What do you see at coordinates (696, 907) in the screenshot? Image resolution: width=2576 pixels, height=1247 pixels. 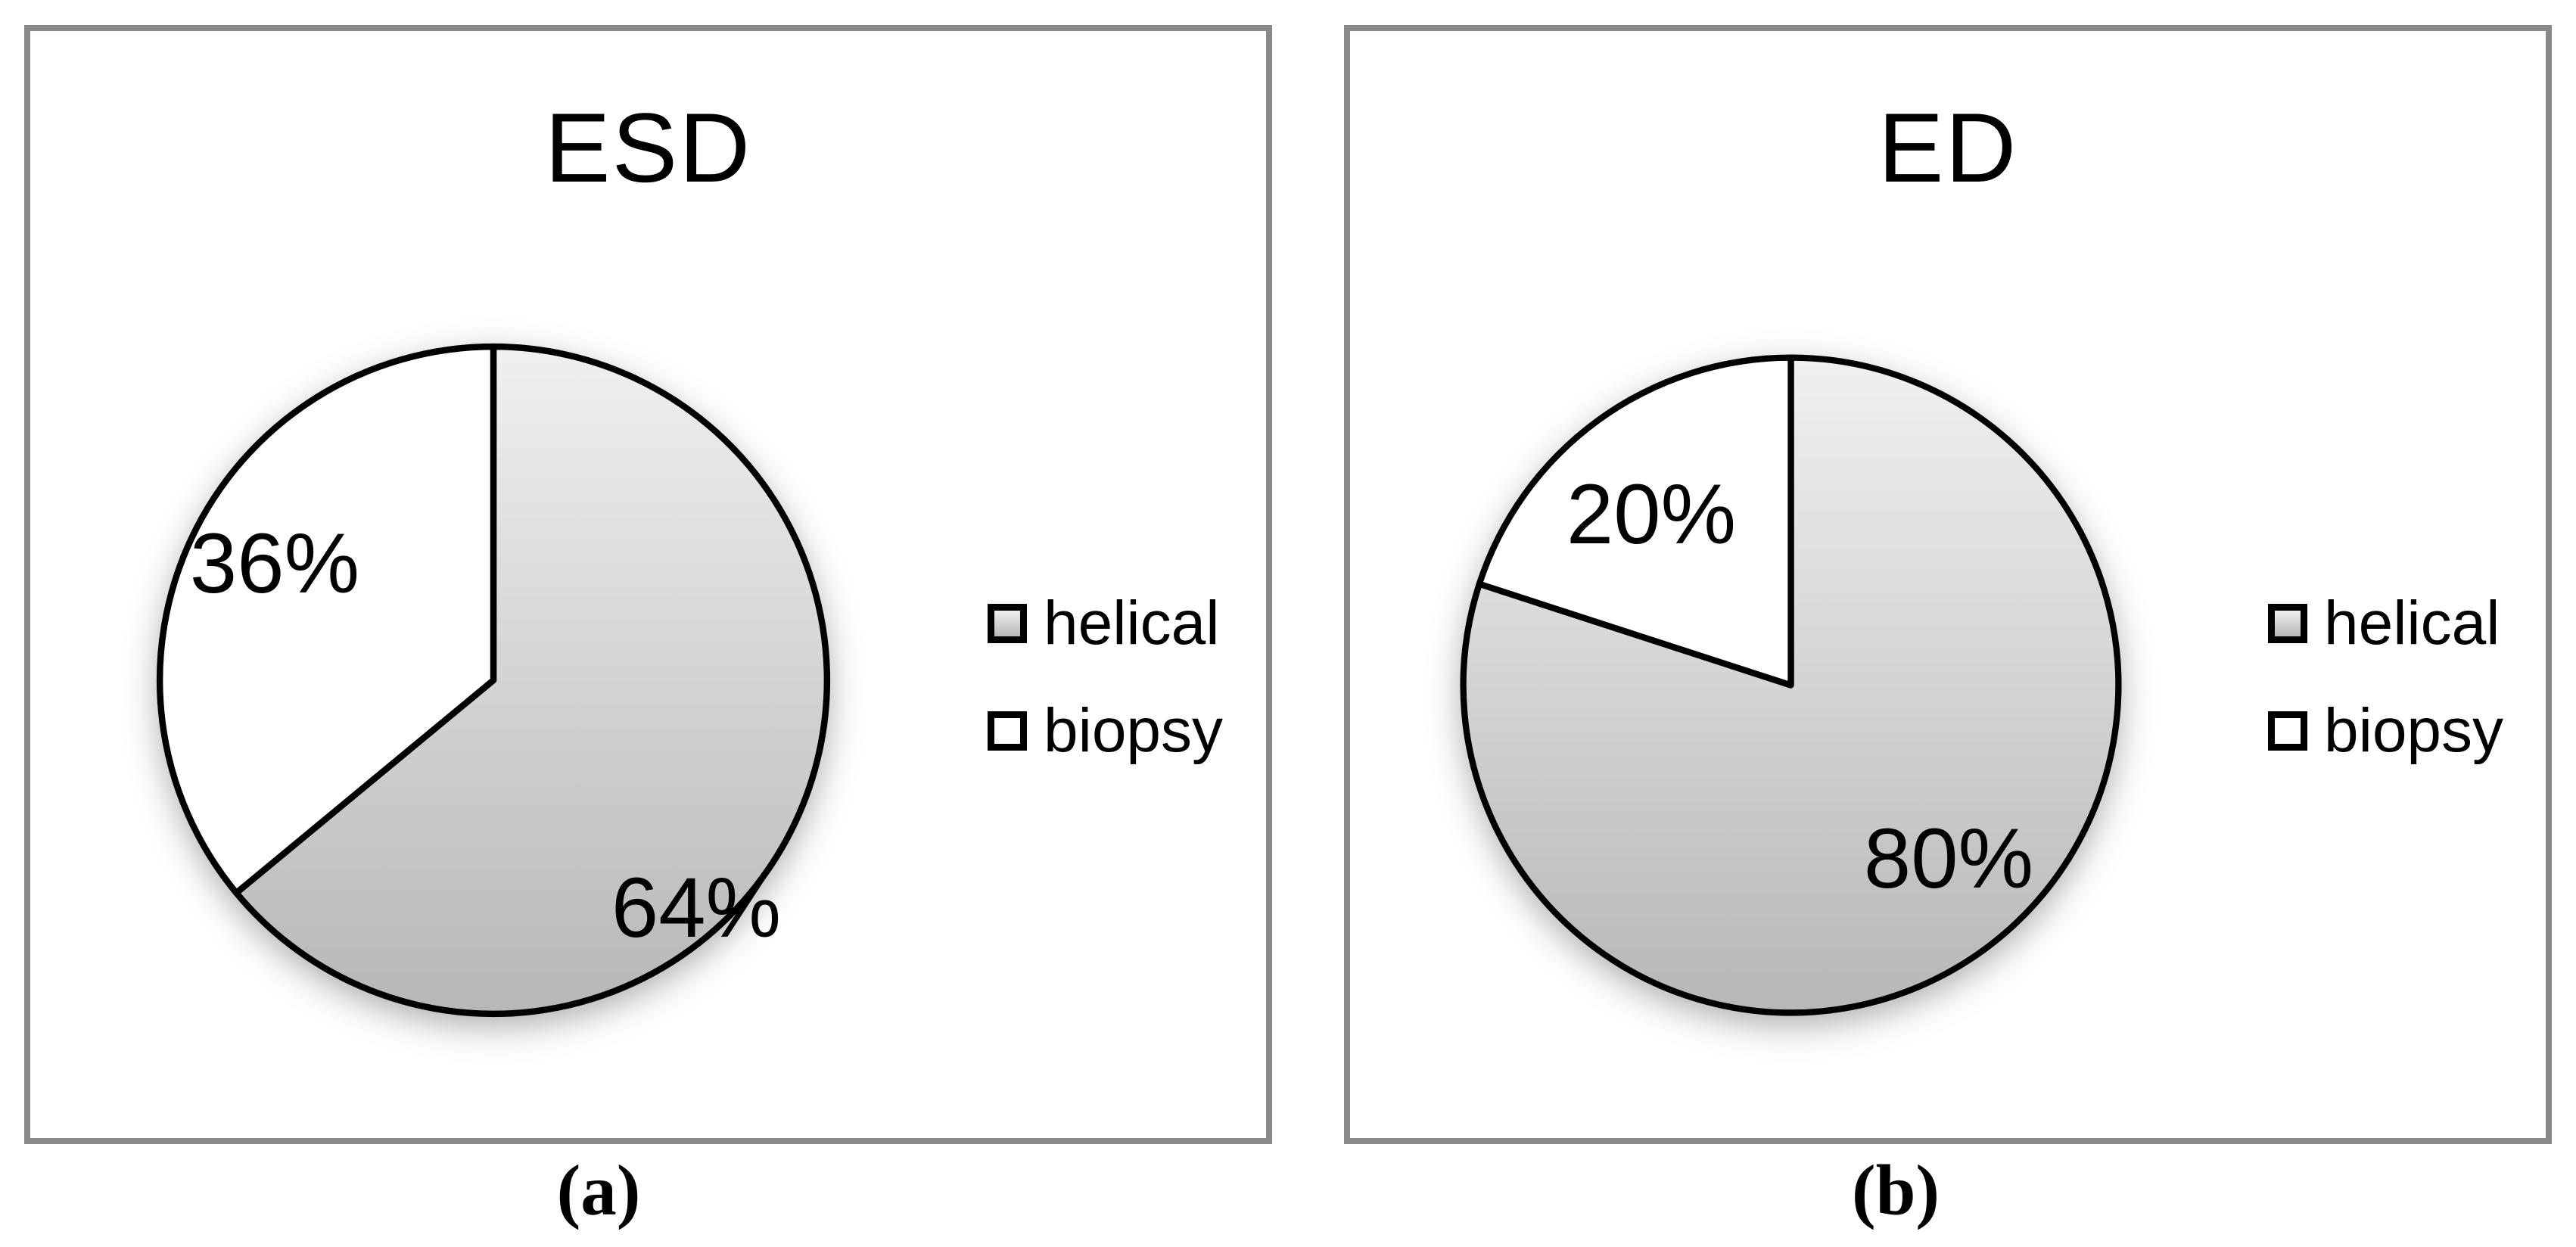 I see `pie-slice-label-helical: 64%` at bounding box center [696, 907].